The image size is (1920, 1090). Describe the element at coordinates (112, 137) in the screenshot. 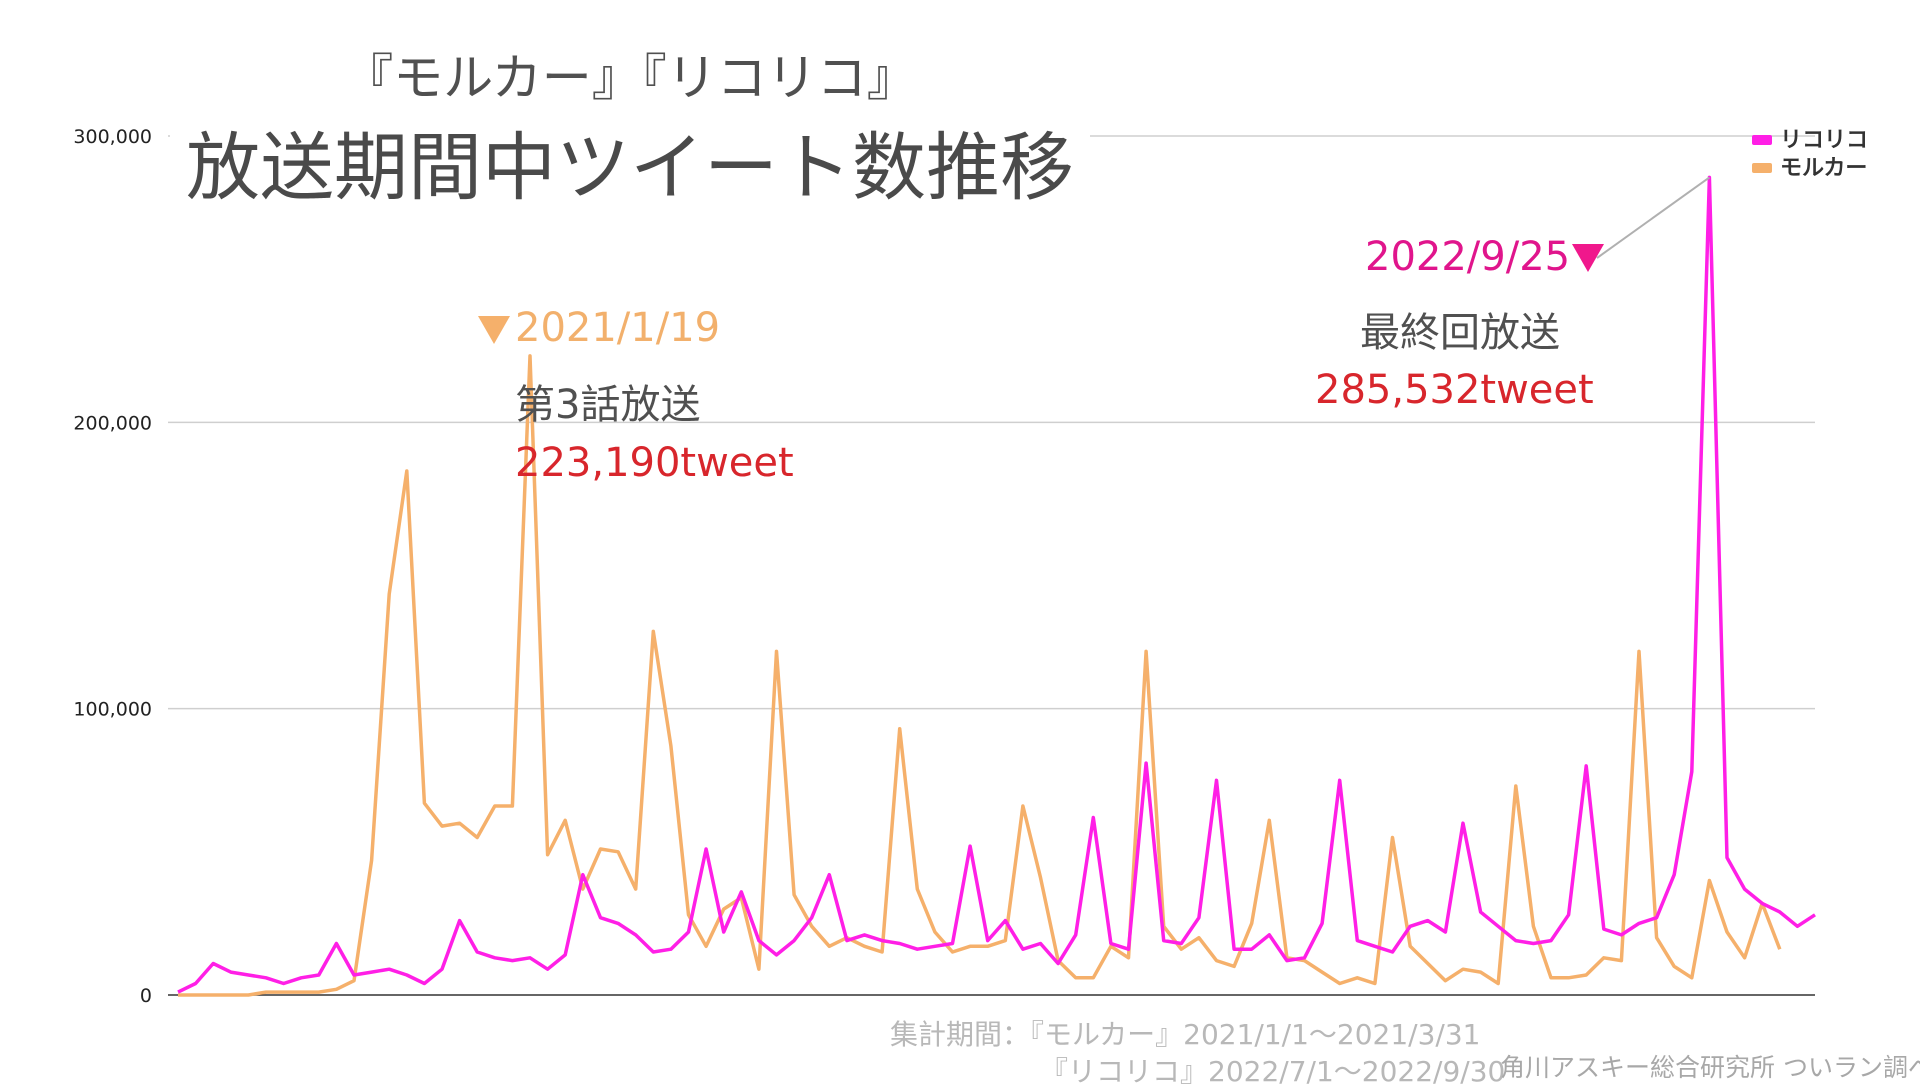

I see `y-tick-label: 300,000` at that location.